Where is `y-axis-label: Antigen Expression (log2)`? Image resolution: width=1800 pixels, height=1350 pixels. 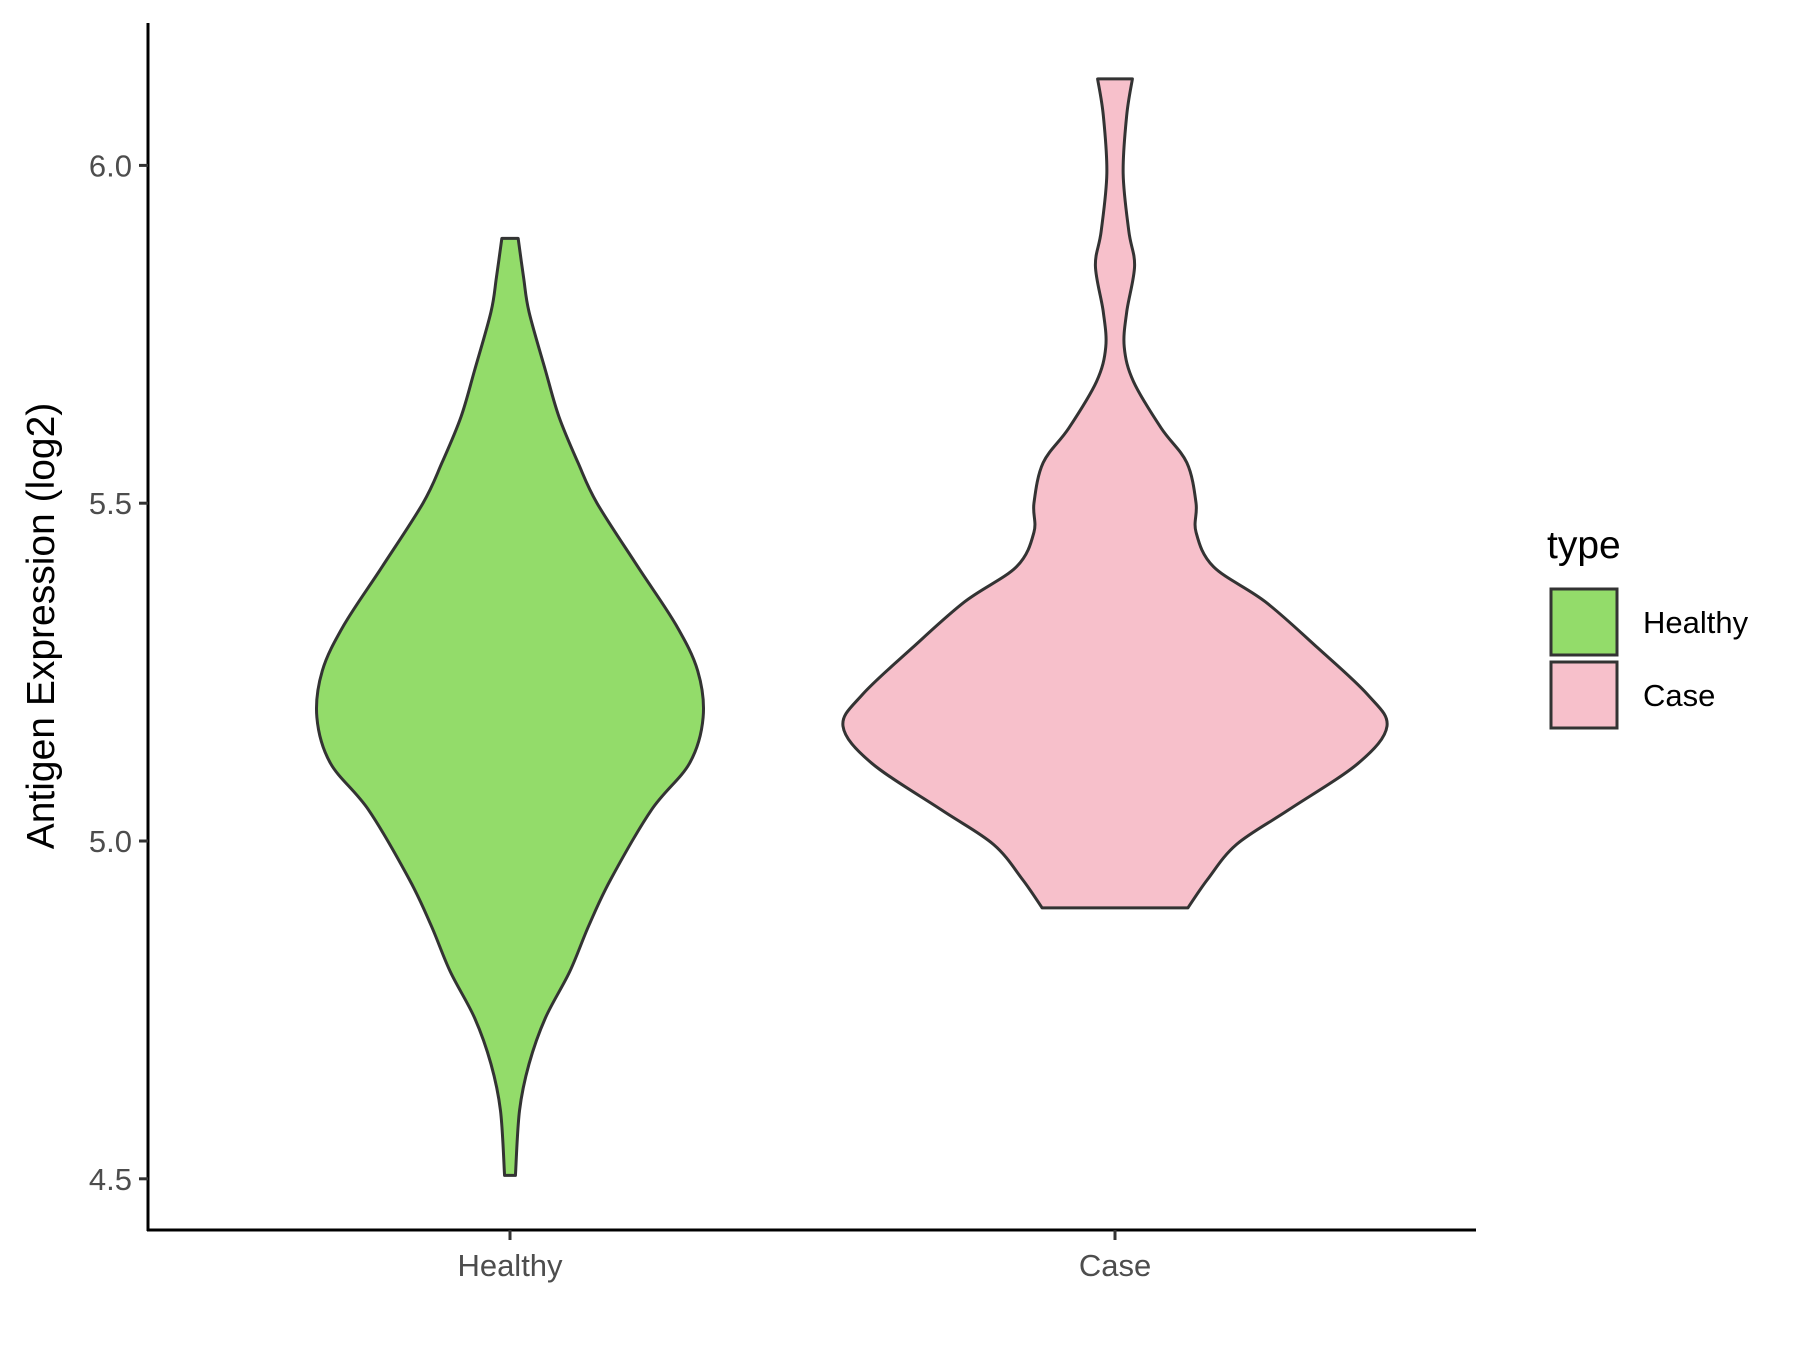
y-axis-label: Antigen Expression (log2) is located at coordinates (41, 626).